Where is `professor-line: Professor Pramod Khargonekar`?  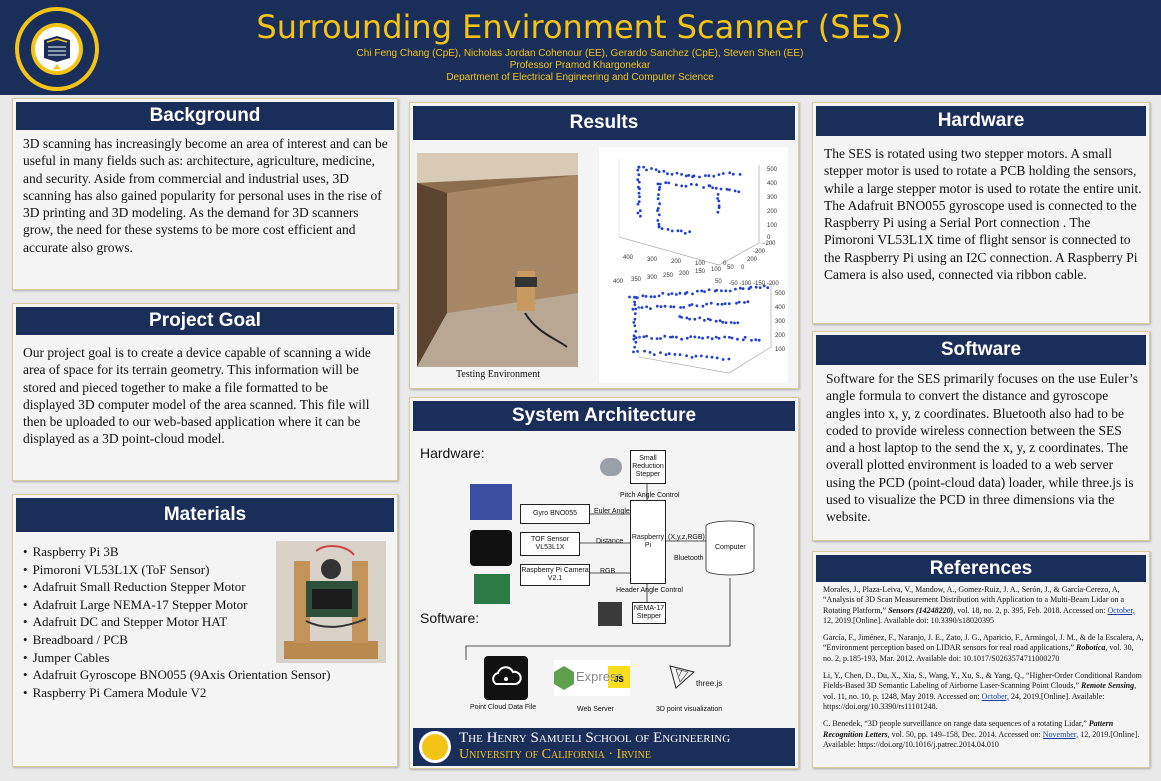
professor-line: Professor Pramod Khargonekar is located at coordinates (580, 65).